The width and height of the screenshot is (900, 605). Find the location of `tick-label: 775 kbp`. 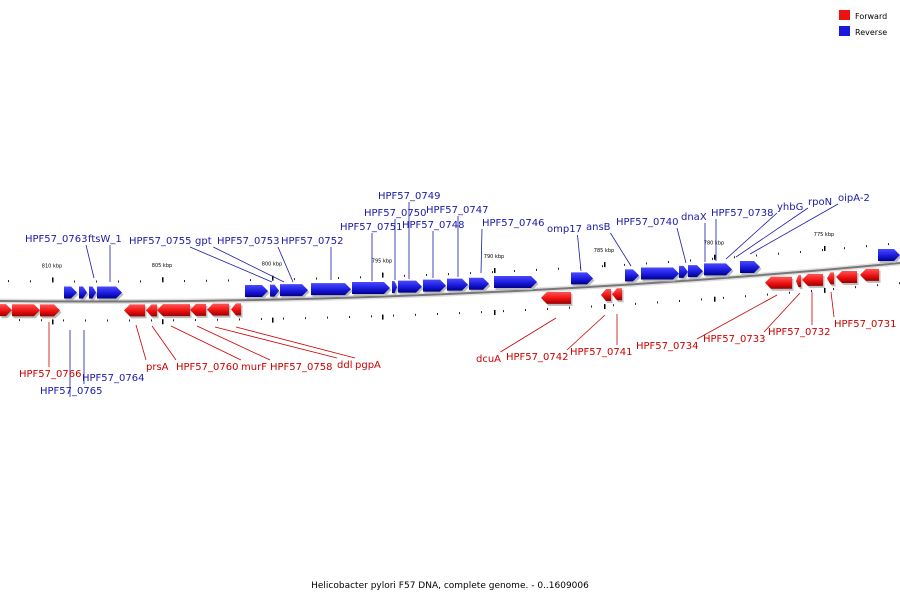

tick-label: 775 kbp is located at coordinates (824, 235).